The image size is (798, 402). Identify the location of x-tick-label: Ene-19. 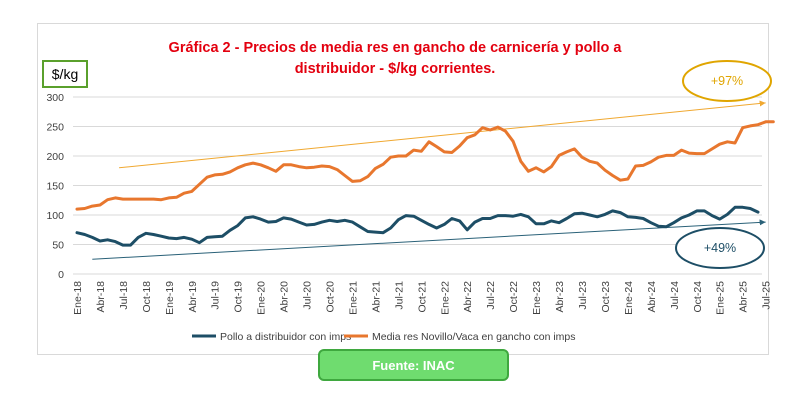
(170, 298).